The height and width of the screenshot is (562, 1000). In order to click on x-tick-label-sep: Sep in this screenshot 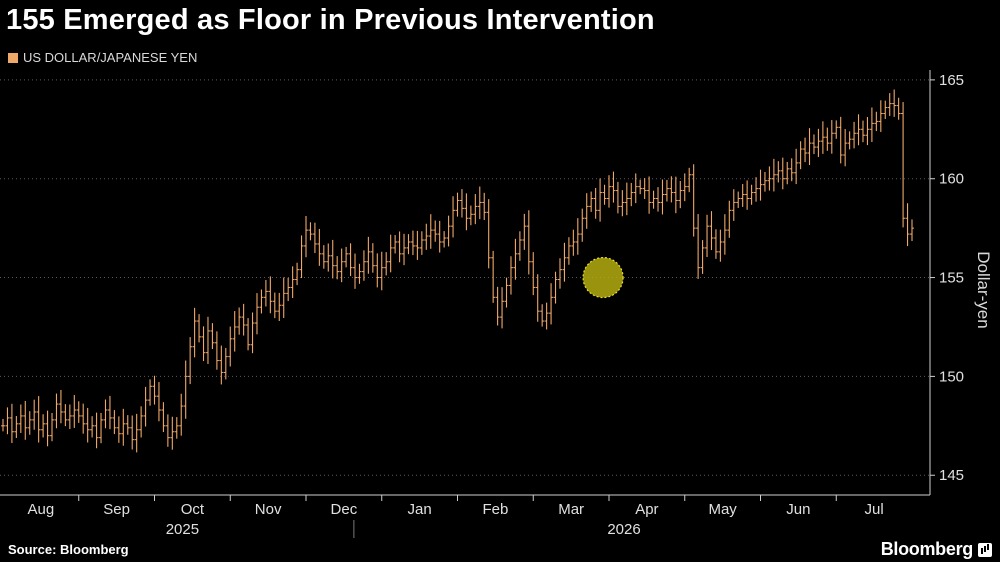, I will do `click(116, 509)`.